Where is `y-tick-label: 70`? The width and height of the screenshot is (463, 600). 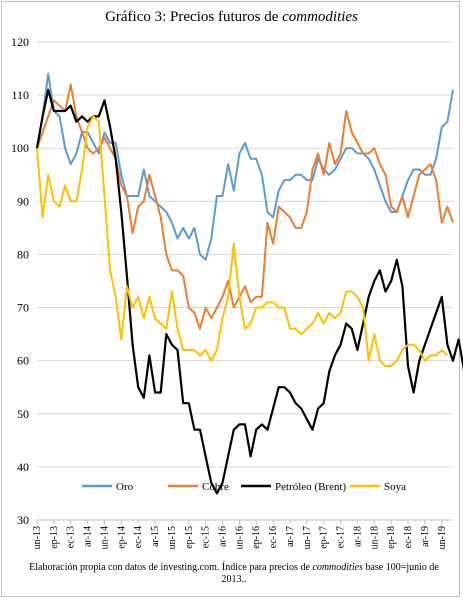 y-tick-label: 70 is located at coordinates (23, 308).